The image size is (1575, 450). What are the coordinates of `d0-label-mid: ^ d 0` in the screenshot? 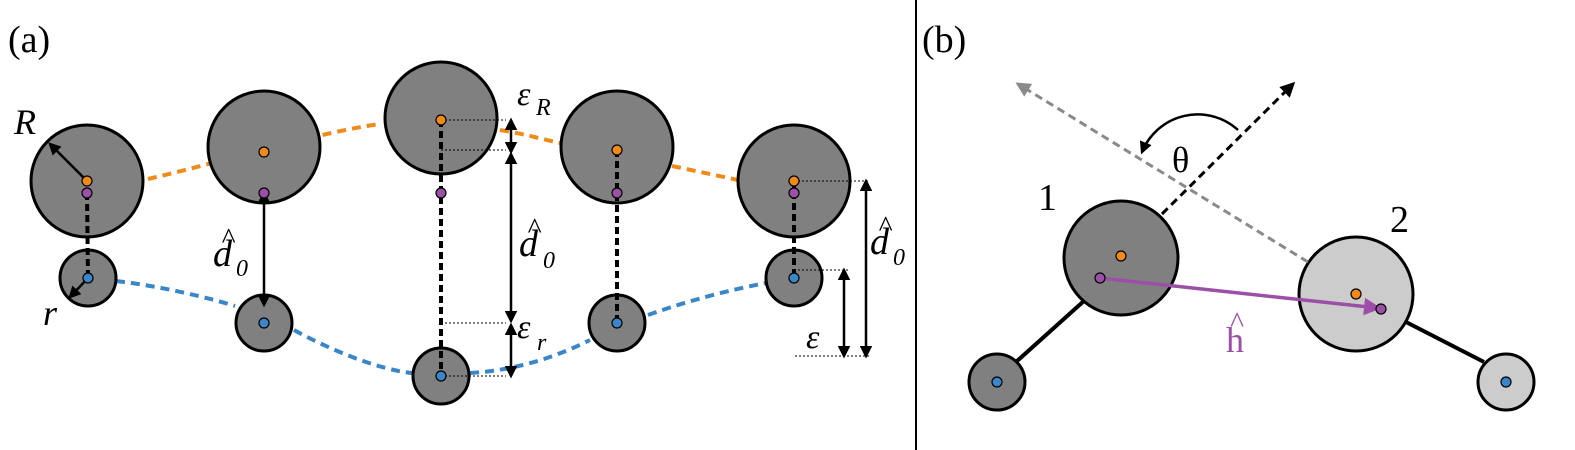 It's located at (537, 243).